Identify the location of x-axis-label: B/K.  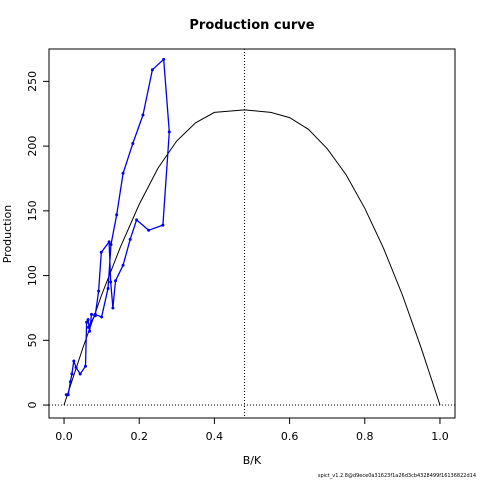
(252, 460).